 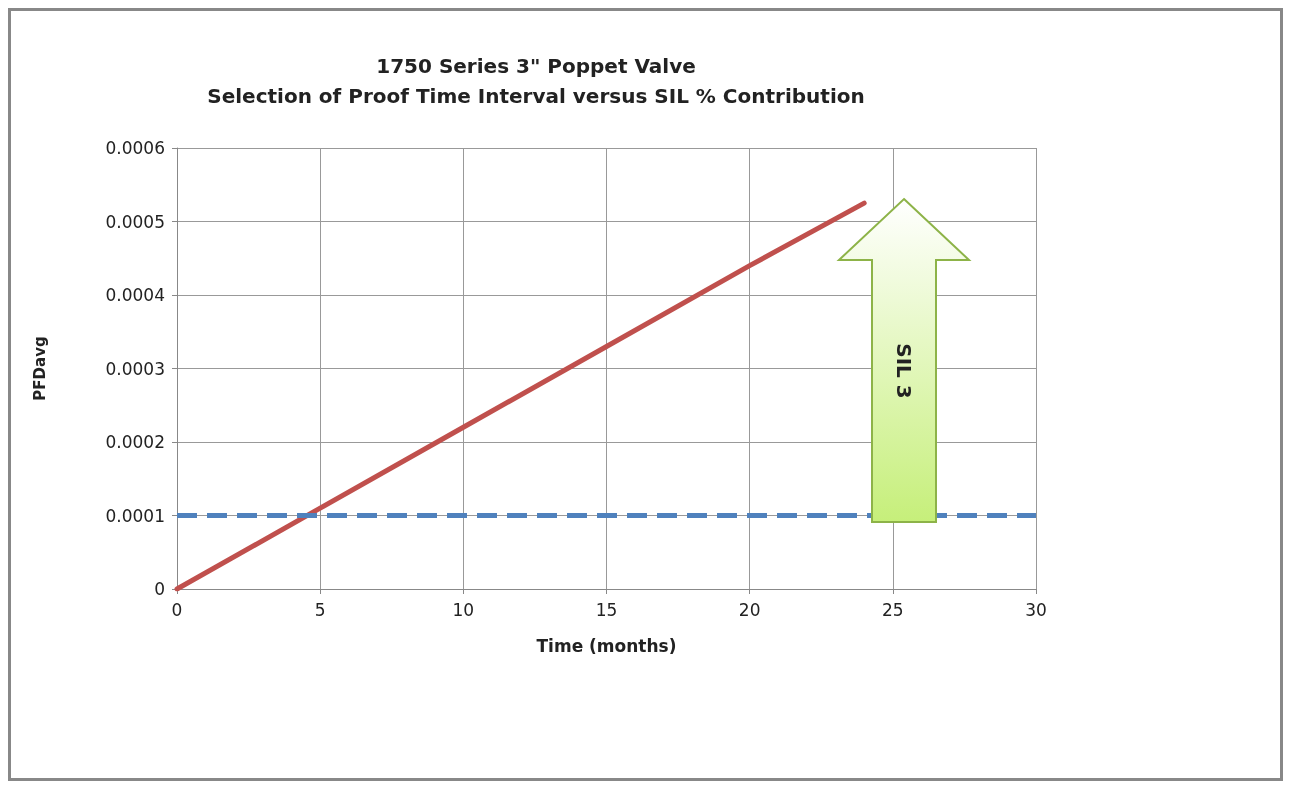 What do you see at coordinates (463, 609) in the screenshot?
I see `x-tick-label: 10` at bounding box center [463, 609].